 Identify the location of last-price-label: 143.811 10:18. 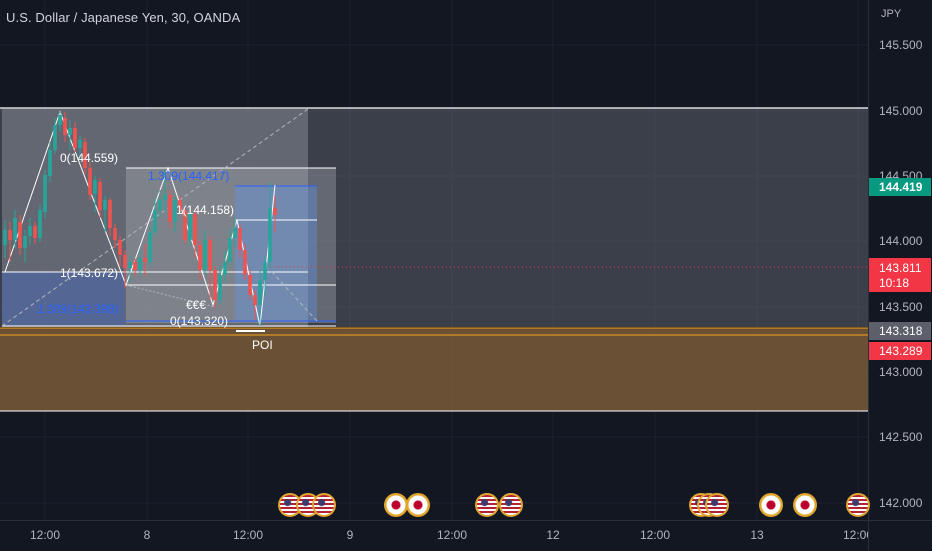
(900, 275).